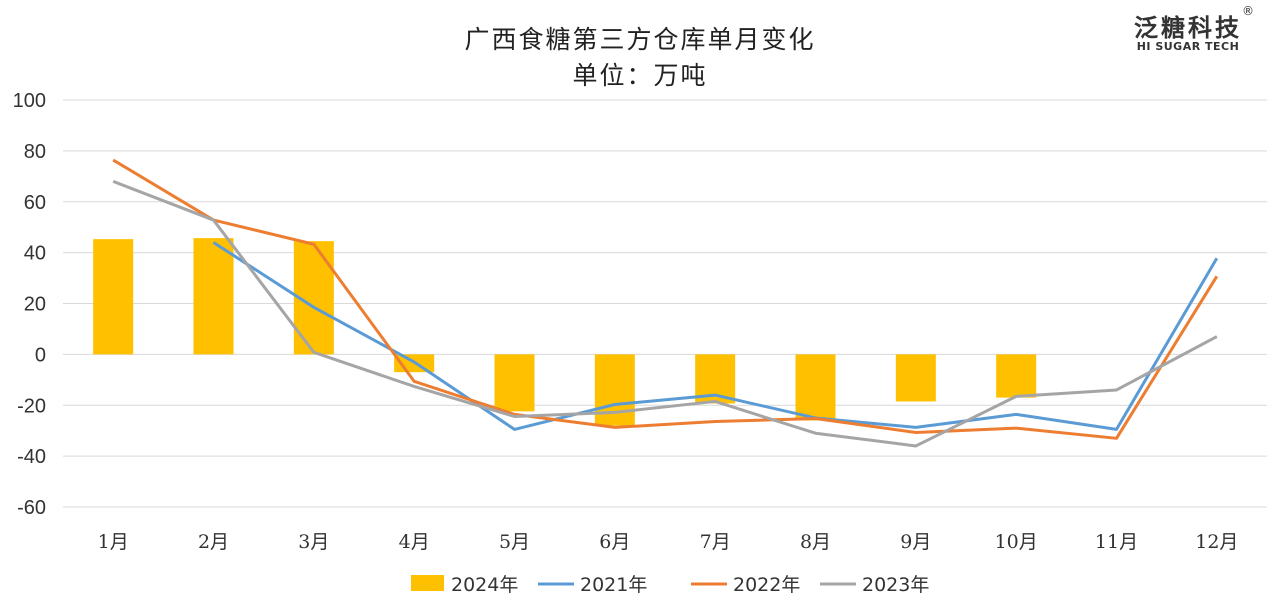  Describe the element at coordinates (427, 583) in the screenshot. I see `legend-swatch` at that location.